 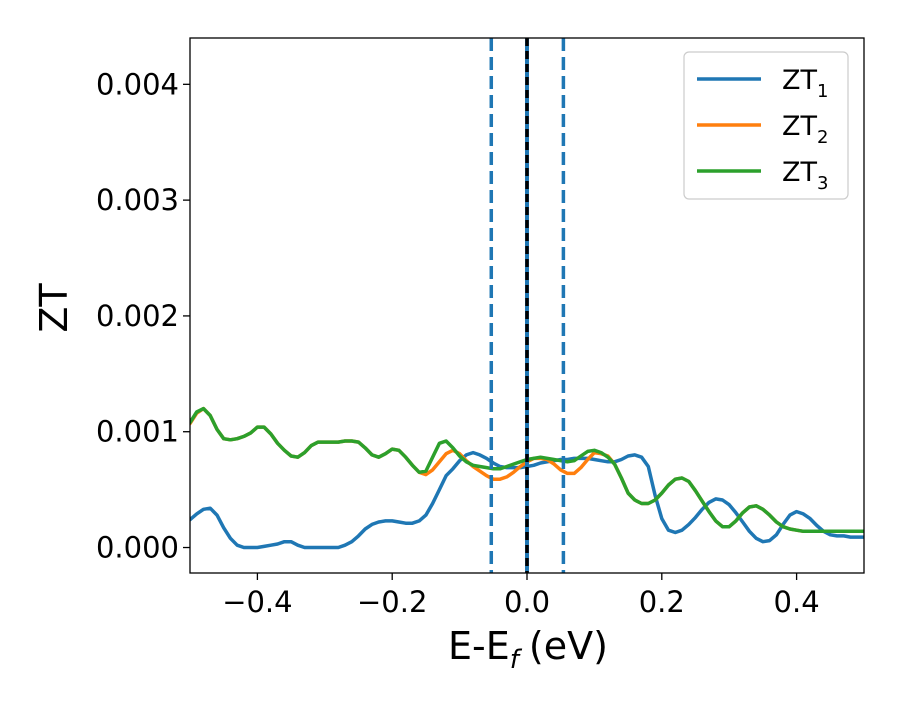 What do you see at coordinates (392, 602) in the screenshot?
I see `x-tick-label: −0.2` at bounding box center [392, 602].